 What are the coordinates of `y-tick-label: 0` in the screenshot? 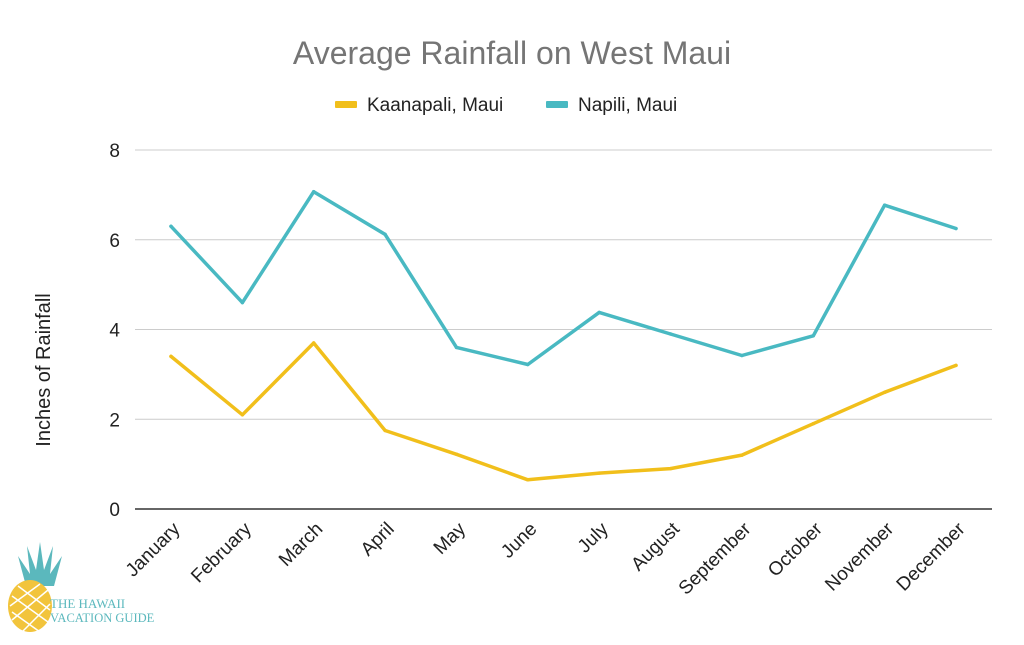 It's located at (114, 510).